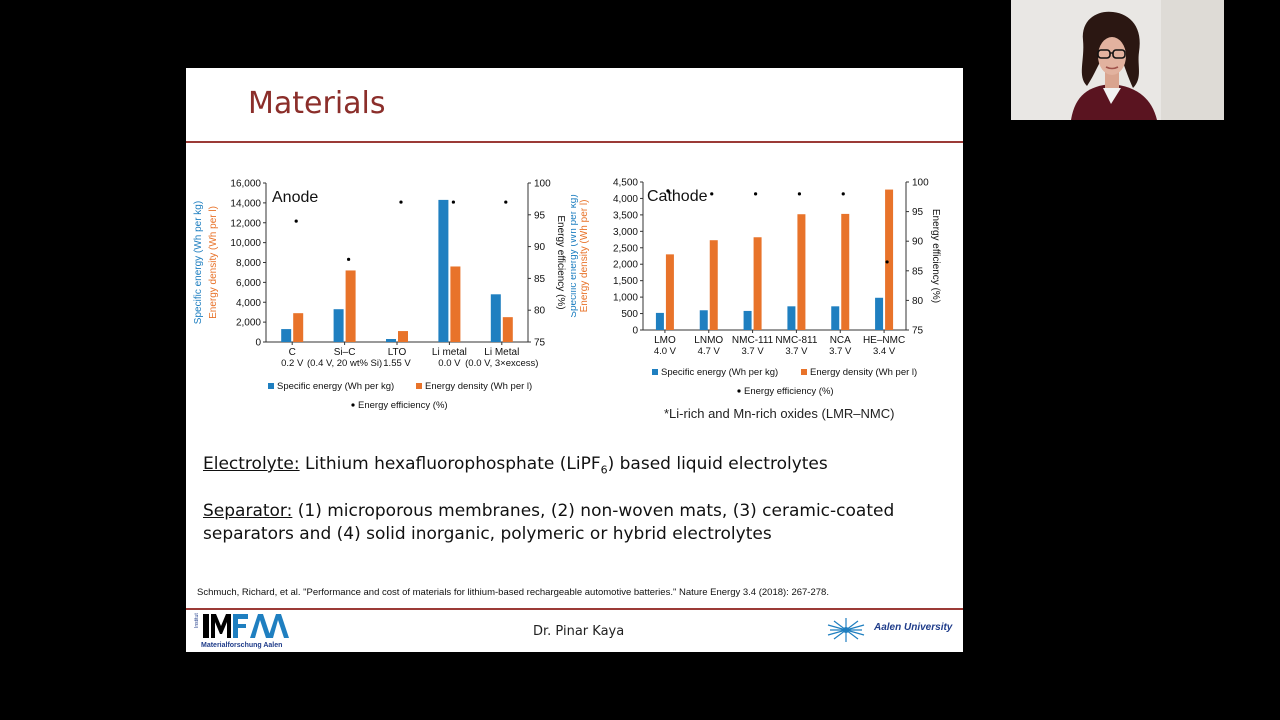 The width and height of the screenshot is (1280, 720). What do you see at coordinates (918, 271) in the screenshot?
I see `cathode-y2tick-label: 85` at bounding box center [918, 271].